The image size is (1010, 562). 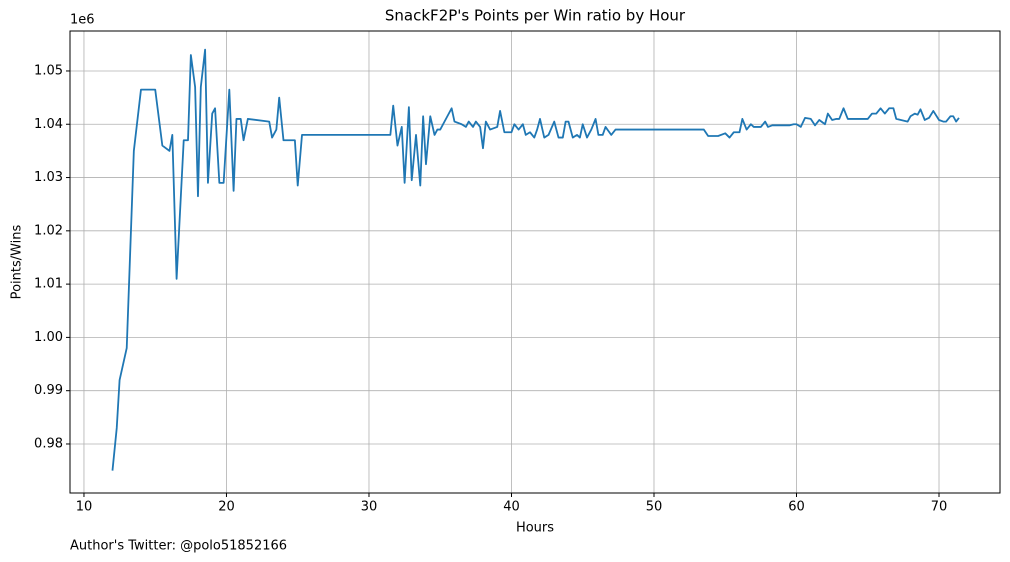 I want to click on y-tick-label: 1.00, so click(x=48, y=337).